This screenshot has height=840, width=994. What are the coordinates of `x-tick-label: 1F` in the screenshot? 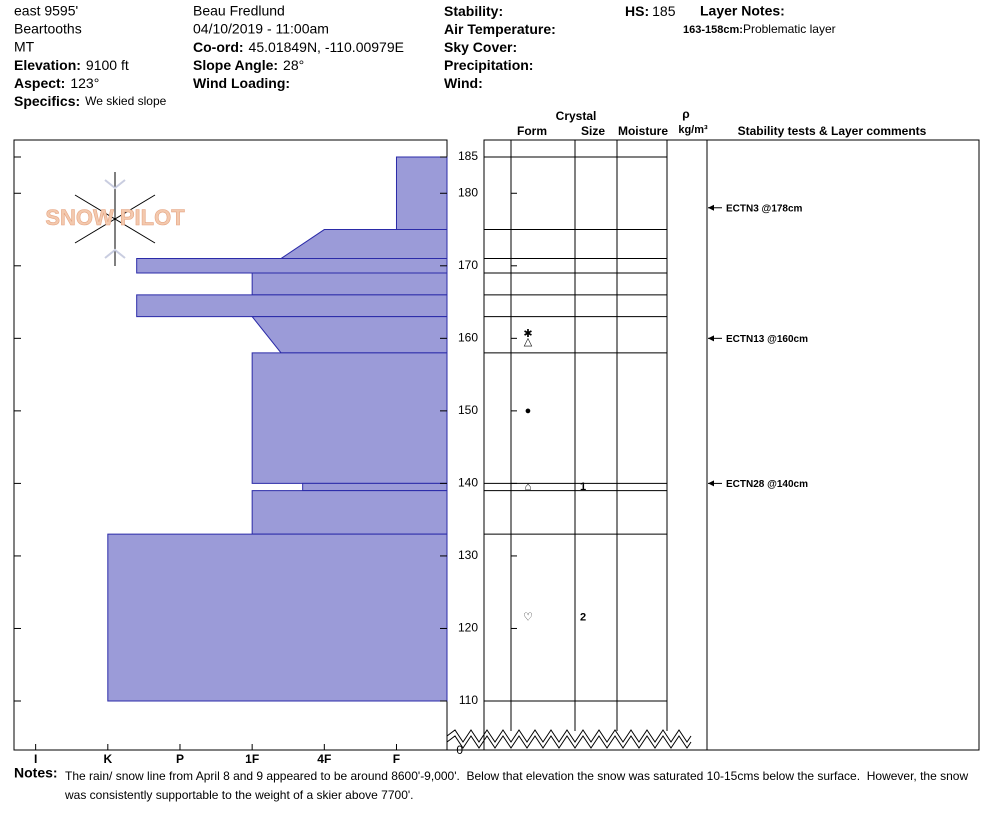 It's located at (252, 759).